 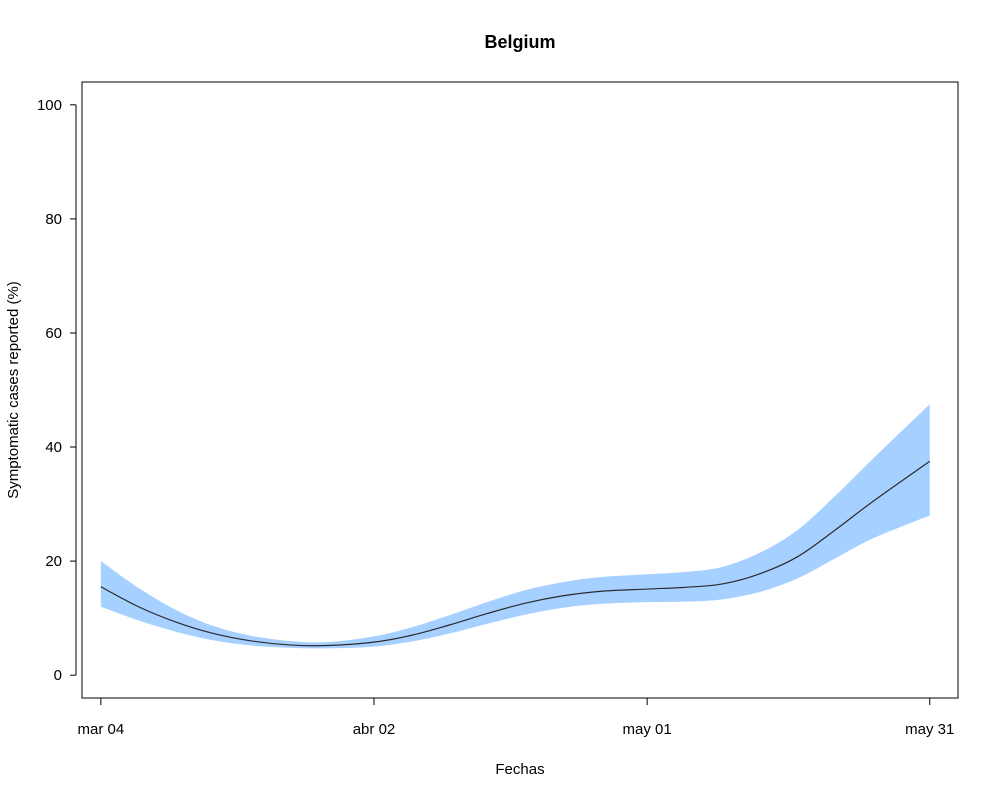 What do you see at coordinates (57, 390) in the screenshot?
I see `y-axis: 0 20 40 60 80 100` at bounding box center [57, 390].